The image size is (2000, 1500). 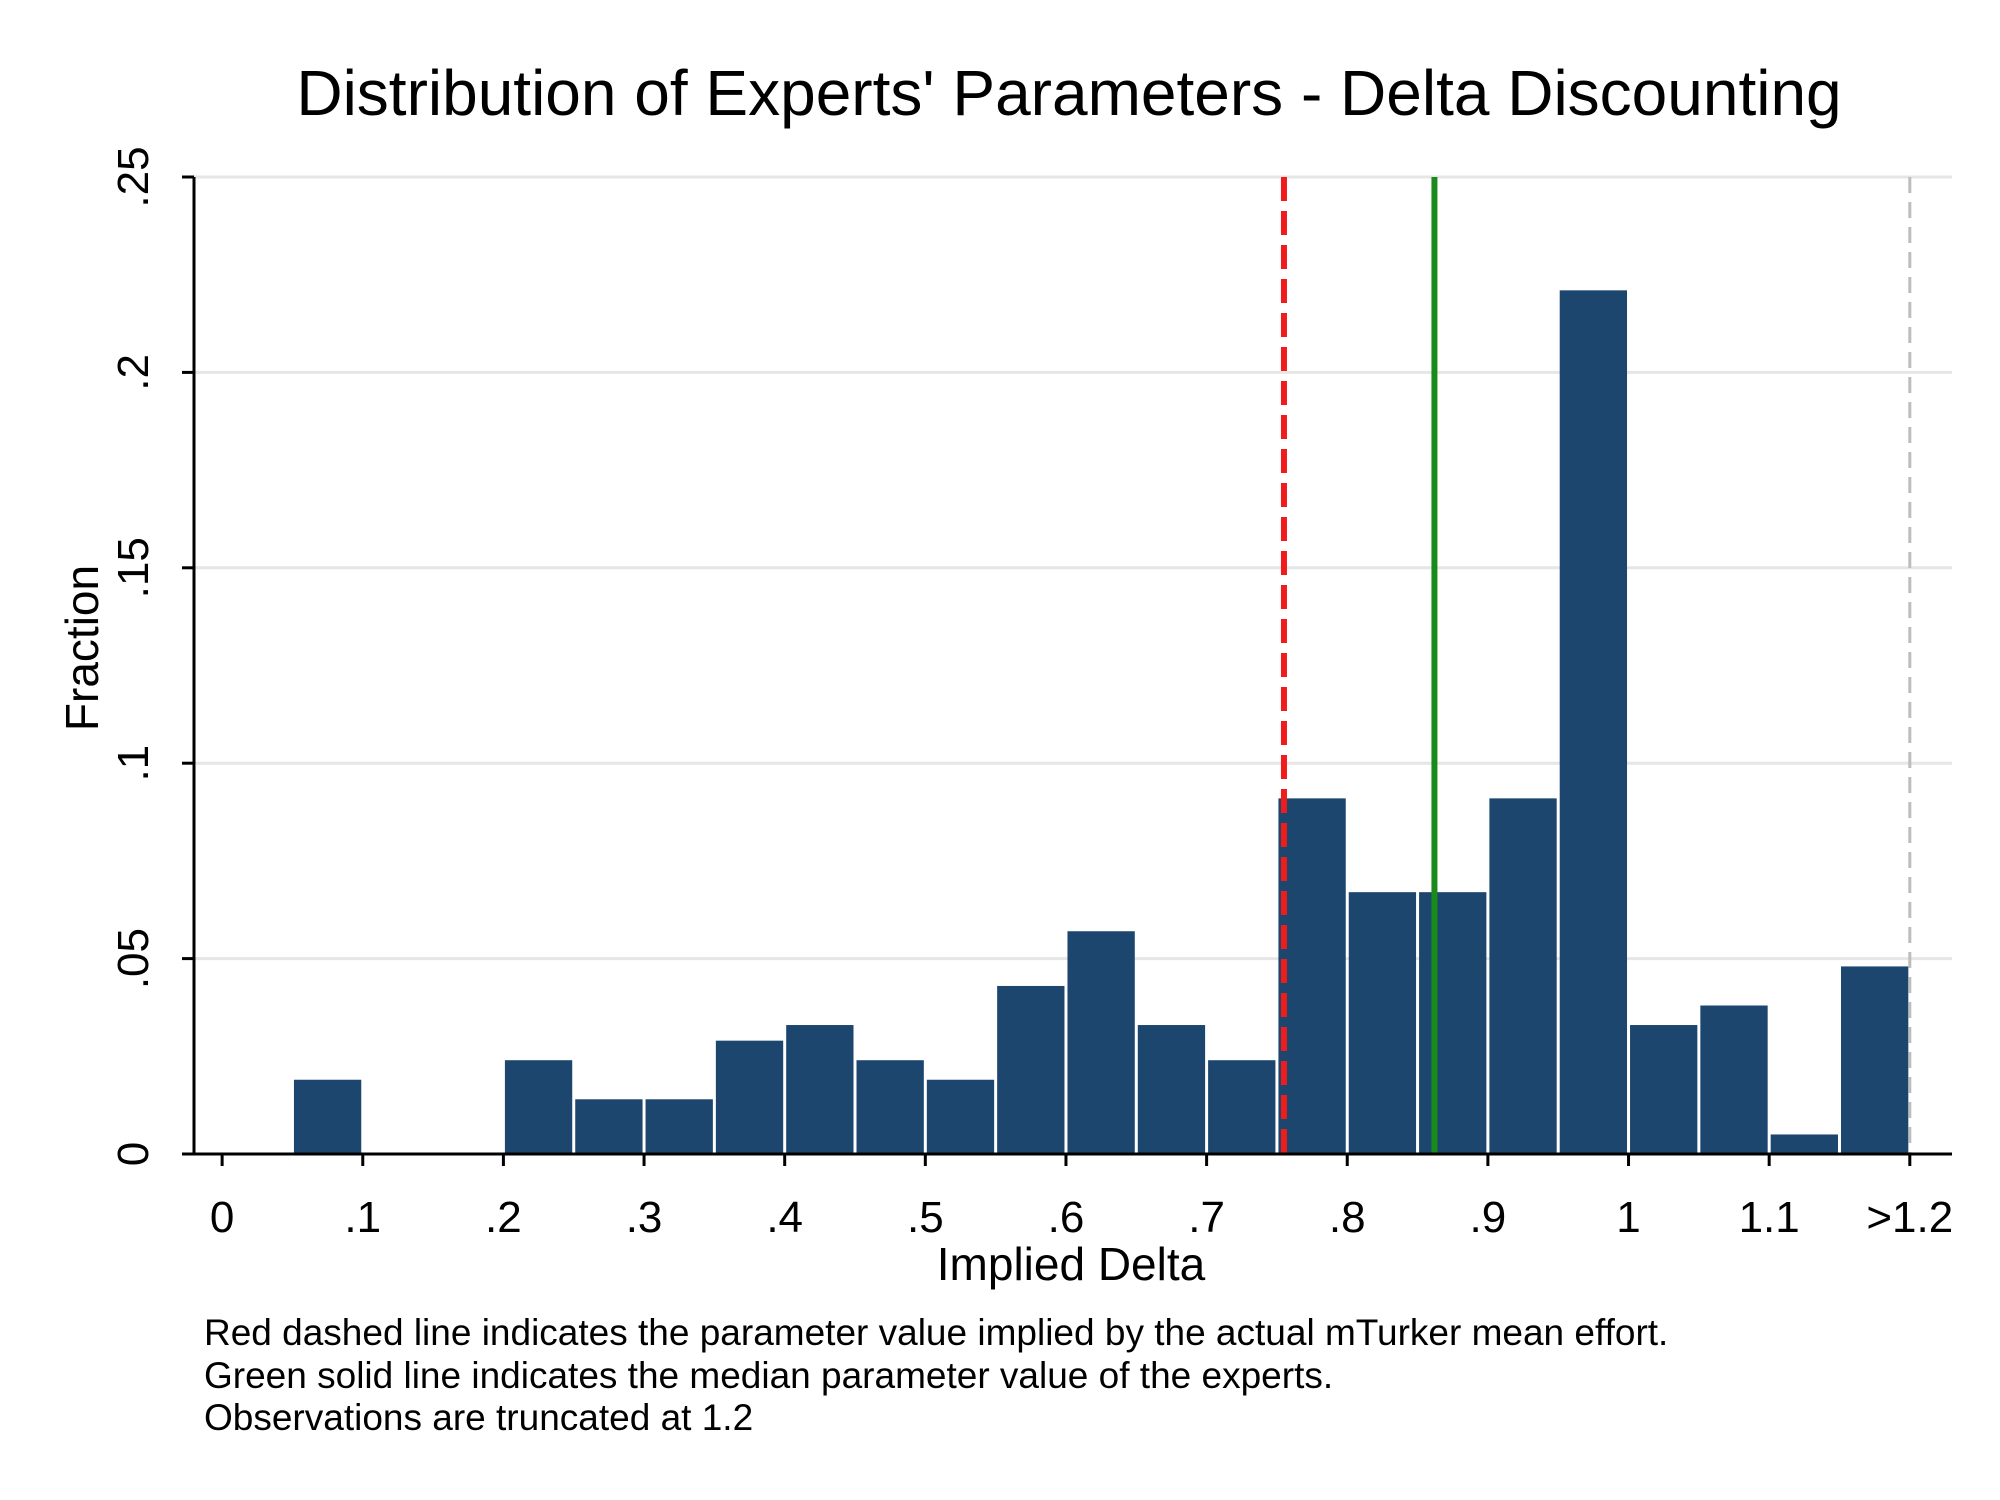 I want to click on x-tick-label-8: .8, so click(x=1347, y=1217).